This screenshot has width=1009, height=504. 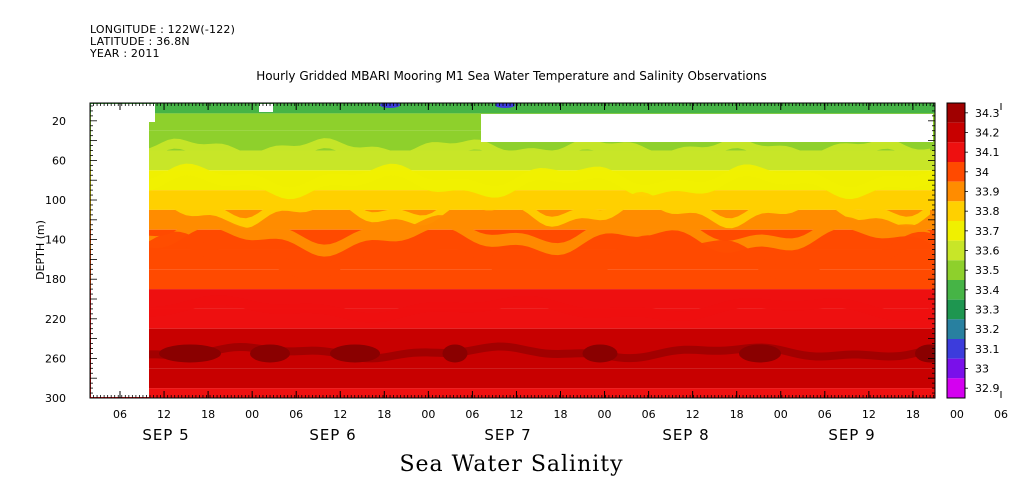 I want to click on y-tick-label: 300, so click(x=55, y=398).